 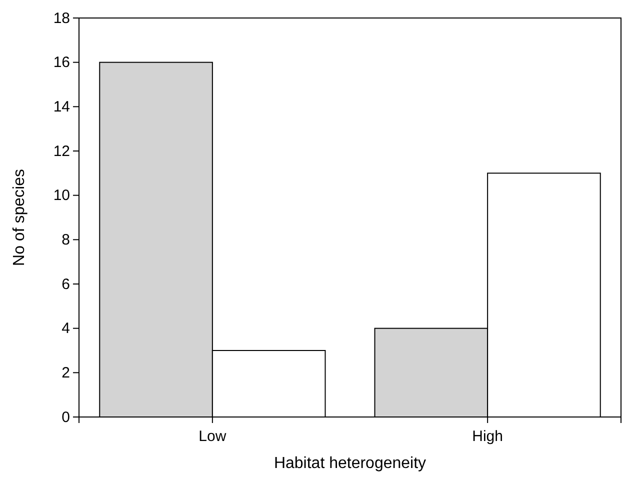 What do you see at coordinates (61, 195) in the screenshot?
I see `y-tick-label: 10` at bounding box center [61, 195].